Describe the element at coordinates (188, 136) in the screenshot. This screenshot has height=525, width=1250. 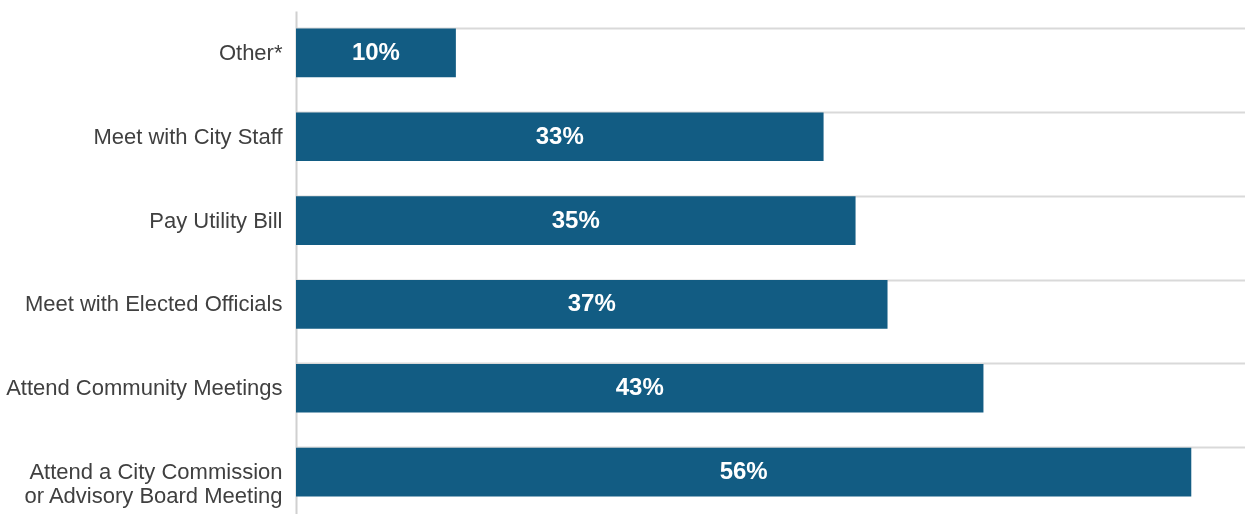
I see `y-tick-label: Meet with City Staff` at that location.